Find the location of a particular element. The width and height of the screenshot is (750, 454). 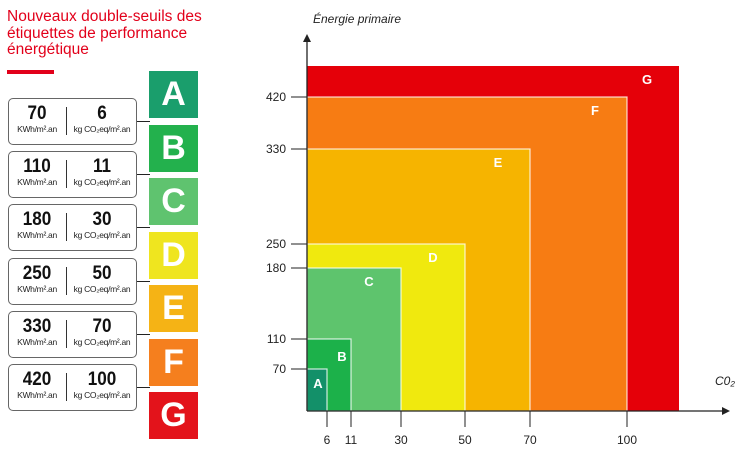

y-tick-label: 250 is located at coordinates (276, 244).